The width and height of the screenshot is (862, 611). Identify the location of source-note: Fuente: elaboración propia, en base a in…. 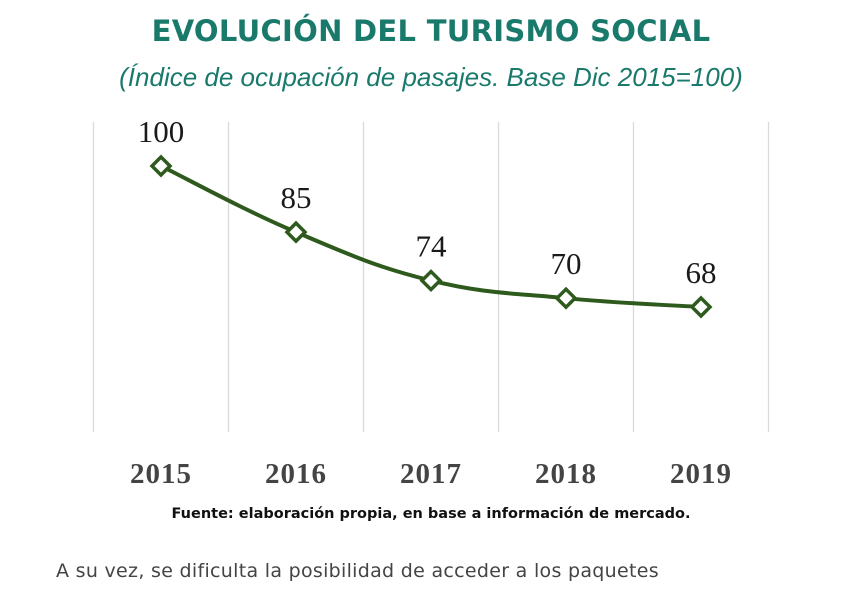
(431, 514).